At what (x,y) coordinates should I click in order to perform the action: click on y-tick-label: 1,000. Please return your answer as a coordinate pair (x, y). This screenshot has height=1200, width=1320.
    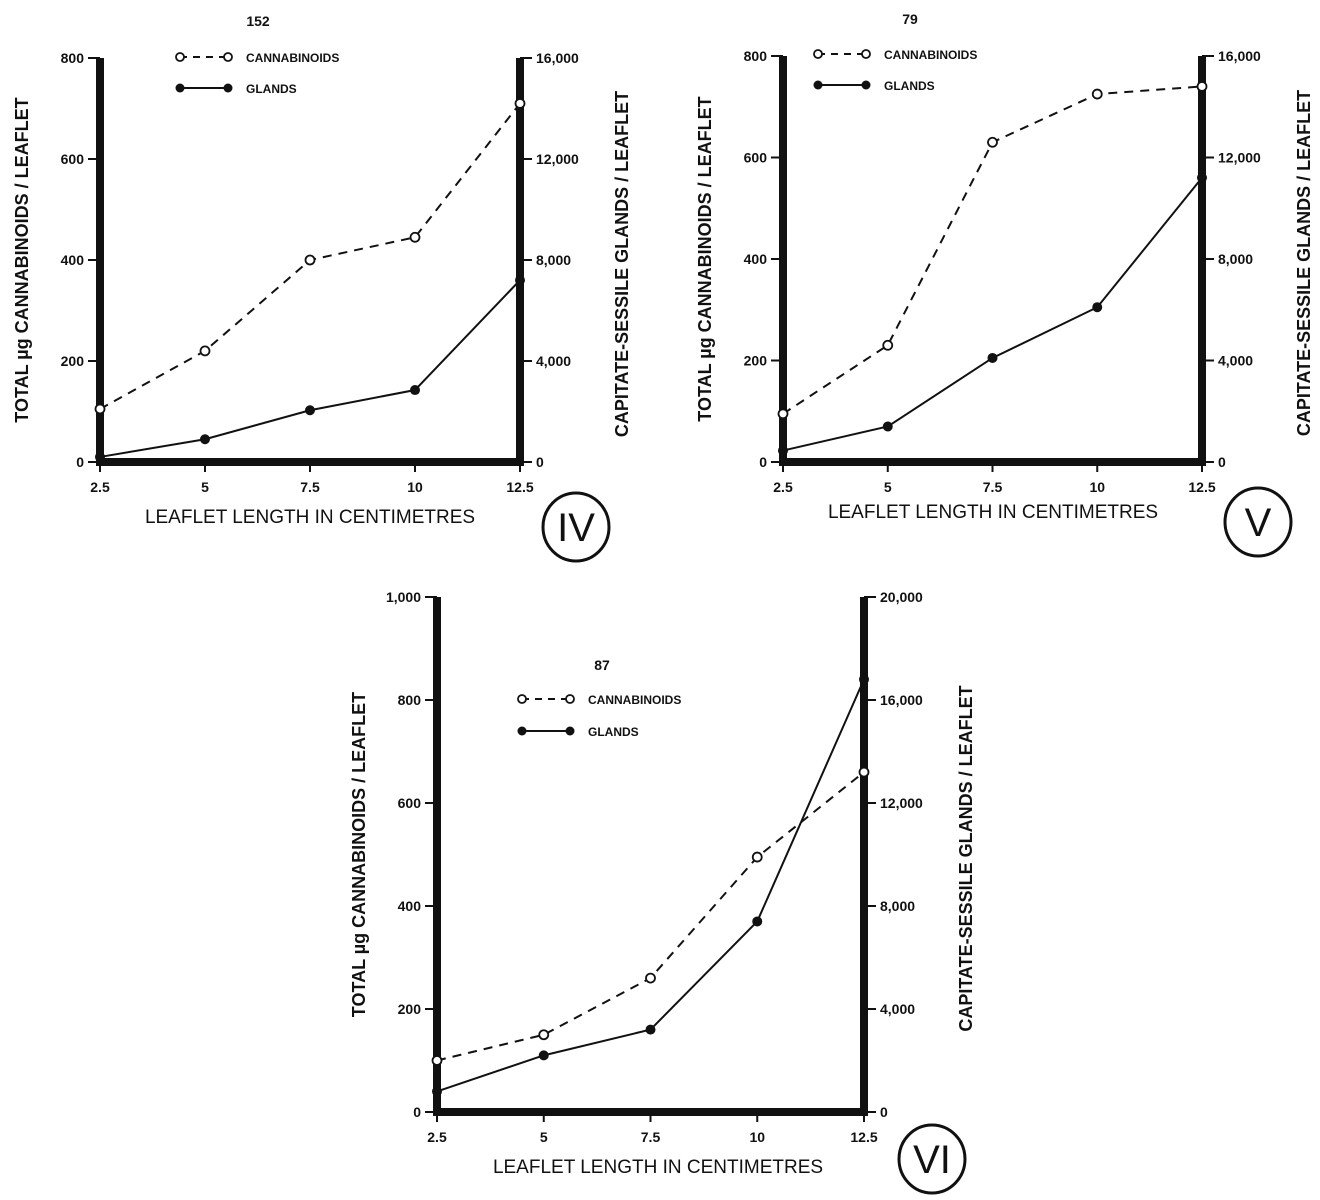
    Looking at the image, I should click on (403, 597).